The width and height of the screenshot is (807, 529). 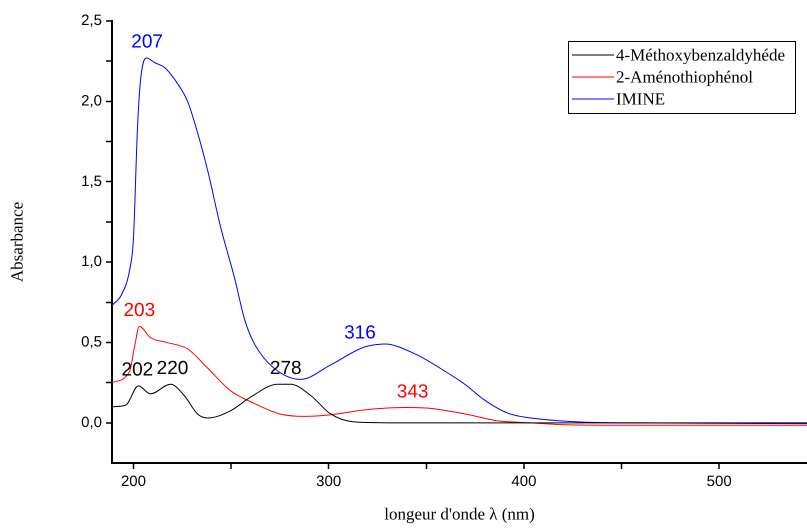 I want to click on x-tick-label: 200, so click(x=133, y=481).